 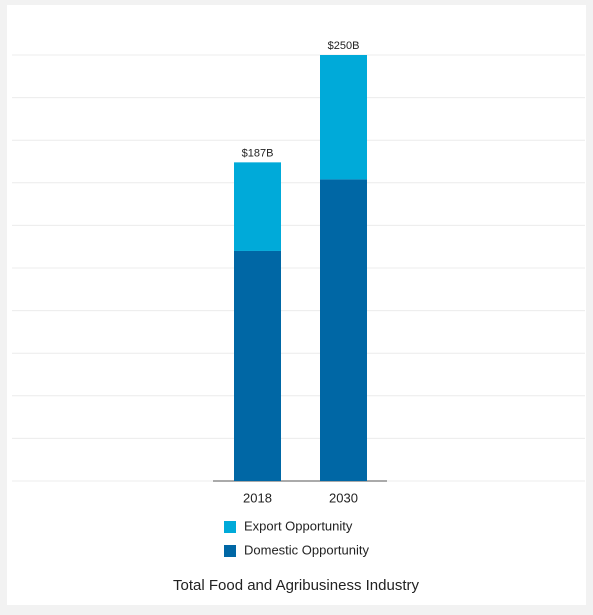 I want to click on legend-label: Domestic Opportunity, so click(x=306, y=549).